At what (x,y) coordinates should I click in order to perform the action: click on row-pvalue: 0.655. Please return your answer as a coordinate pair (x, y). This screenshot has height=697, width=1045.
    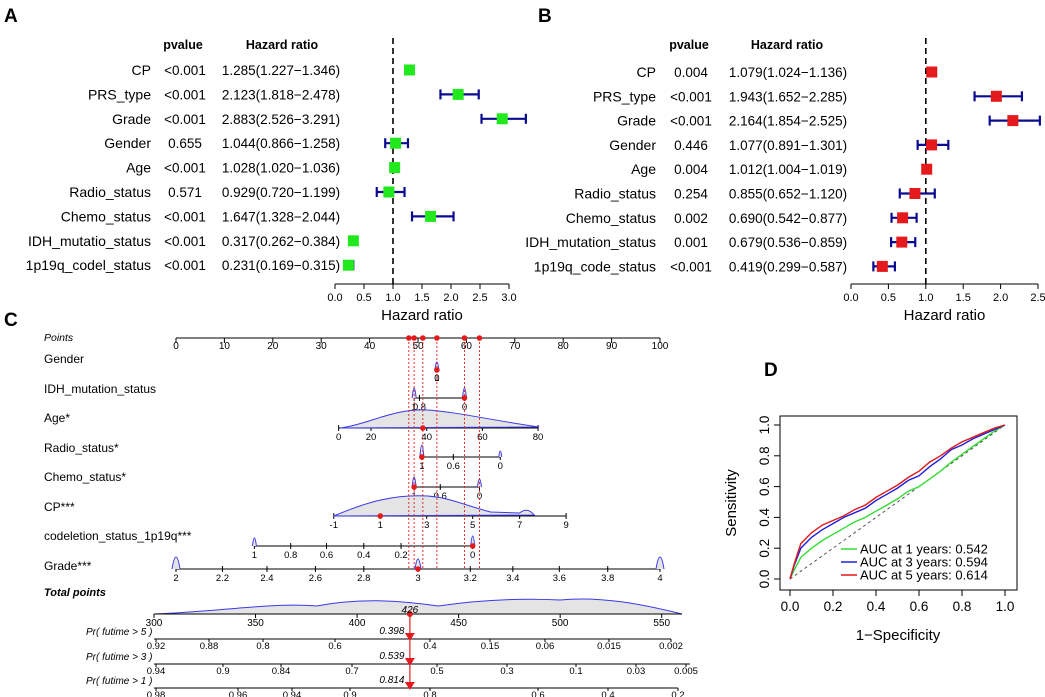
    Looking at the image, I should click on (185, 143).